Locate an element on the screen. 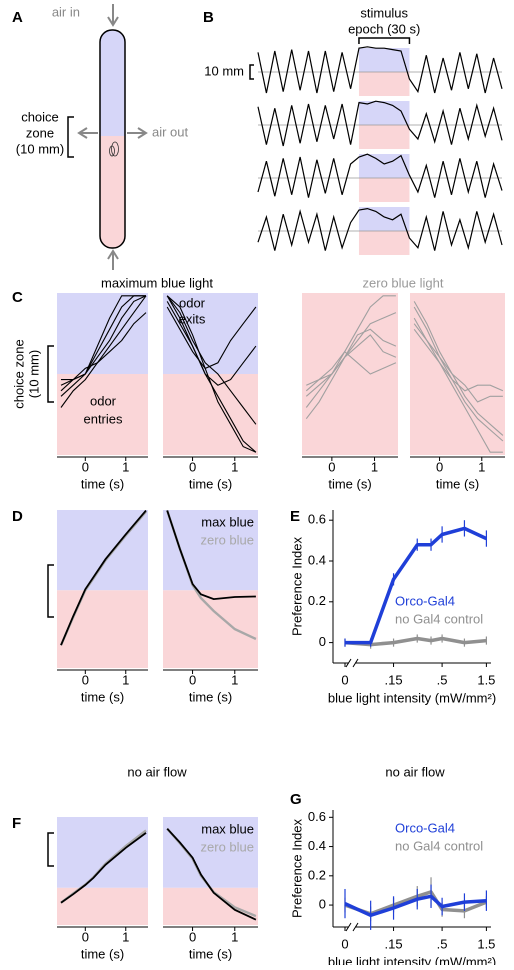  panel-letter: C is located at coordinates (17, 297).